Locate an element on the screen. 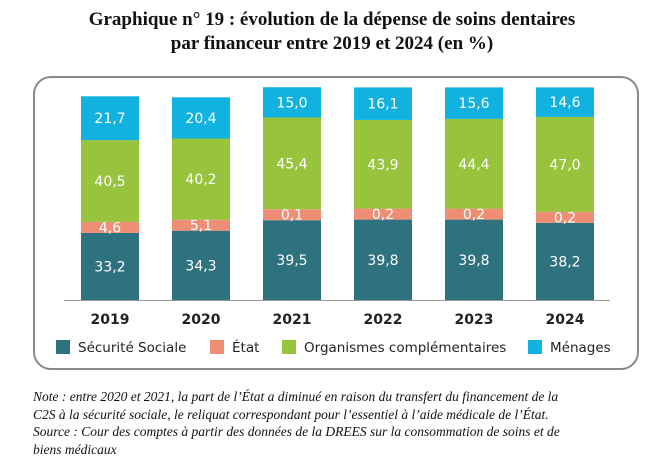 The height and width of the screenshot is (472, 664). data-label-2023-3: 15,6 is located at coordinates (473, 104).